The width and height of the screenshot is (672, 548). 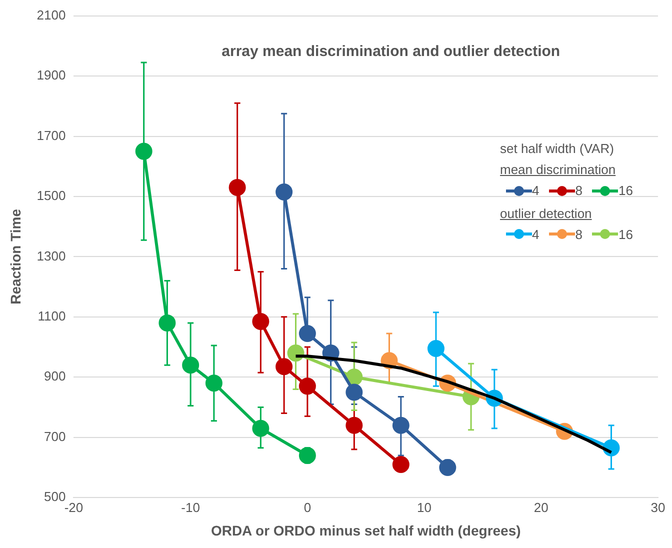 What do you see at coordinates (541, 507) in the screenshot?
I see `x-tick-label: 20` at bounding box center [541, 507].